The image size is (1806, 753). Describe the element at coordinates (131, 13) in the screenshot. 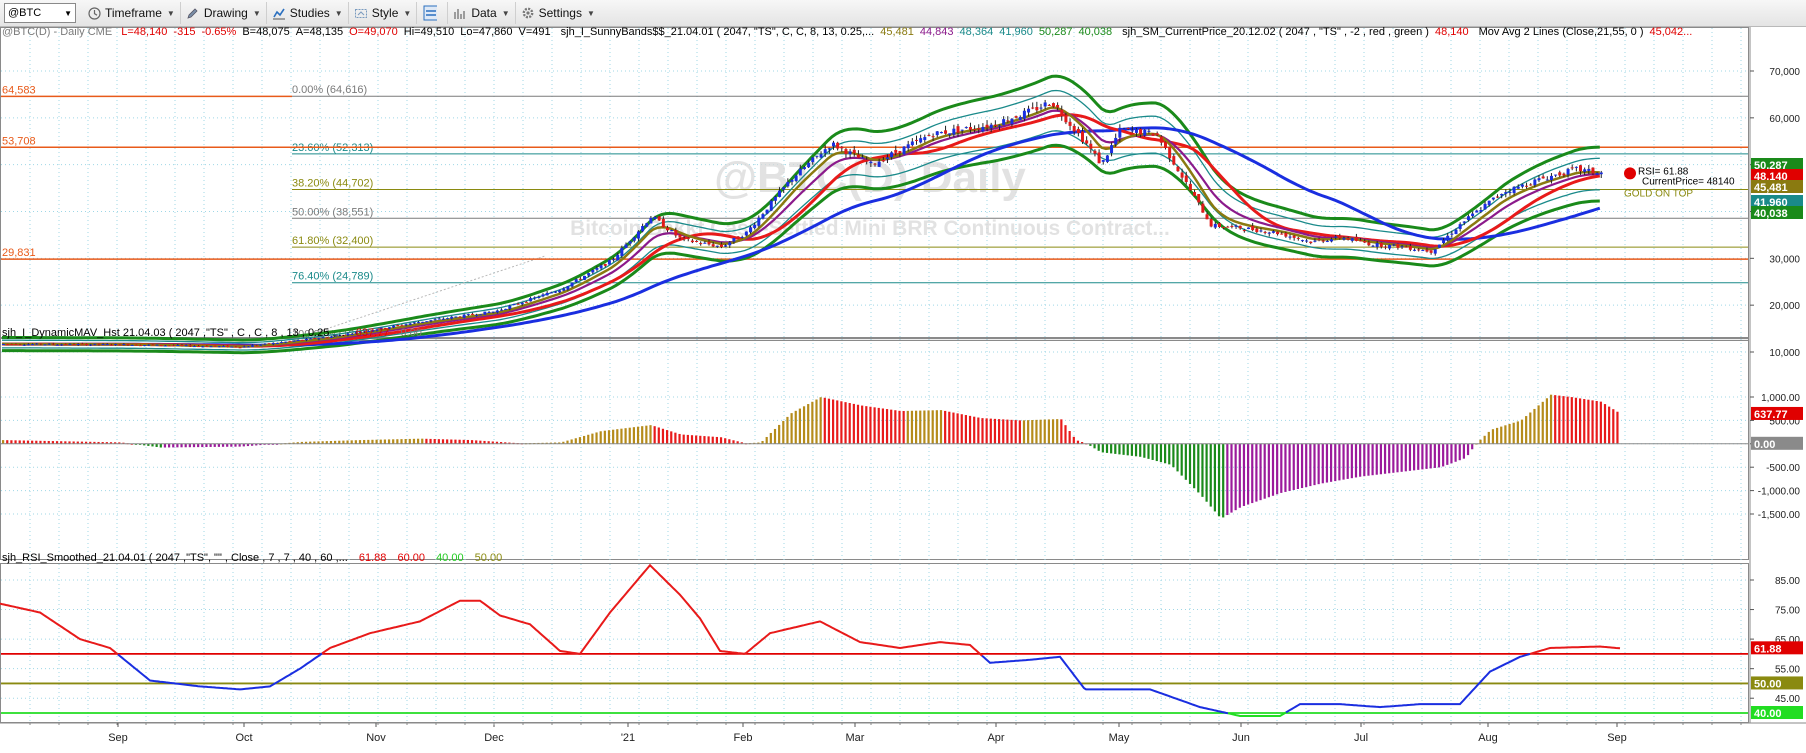

I see `timeframe-button: Timeframe ▼` at that location.